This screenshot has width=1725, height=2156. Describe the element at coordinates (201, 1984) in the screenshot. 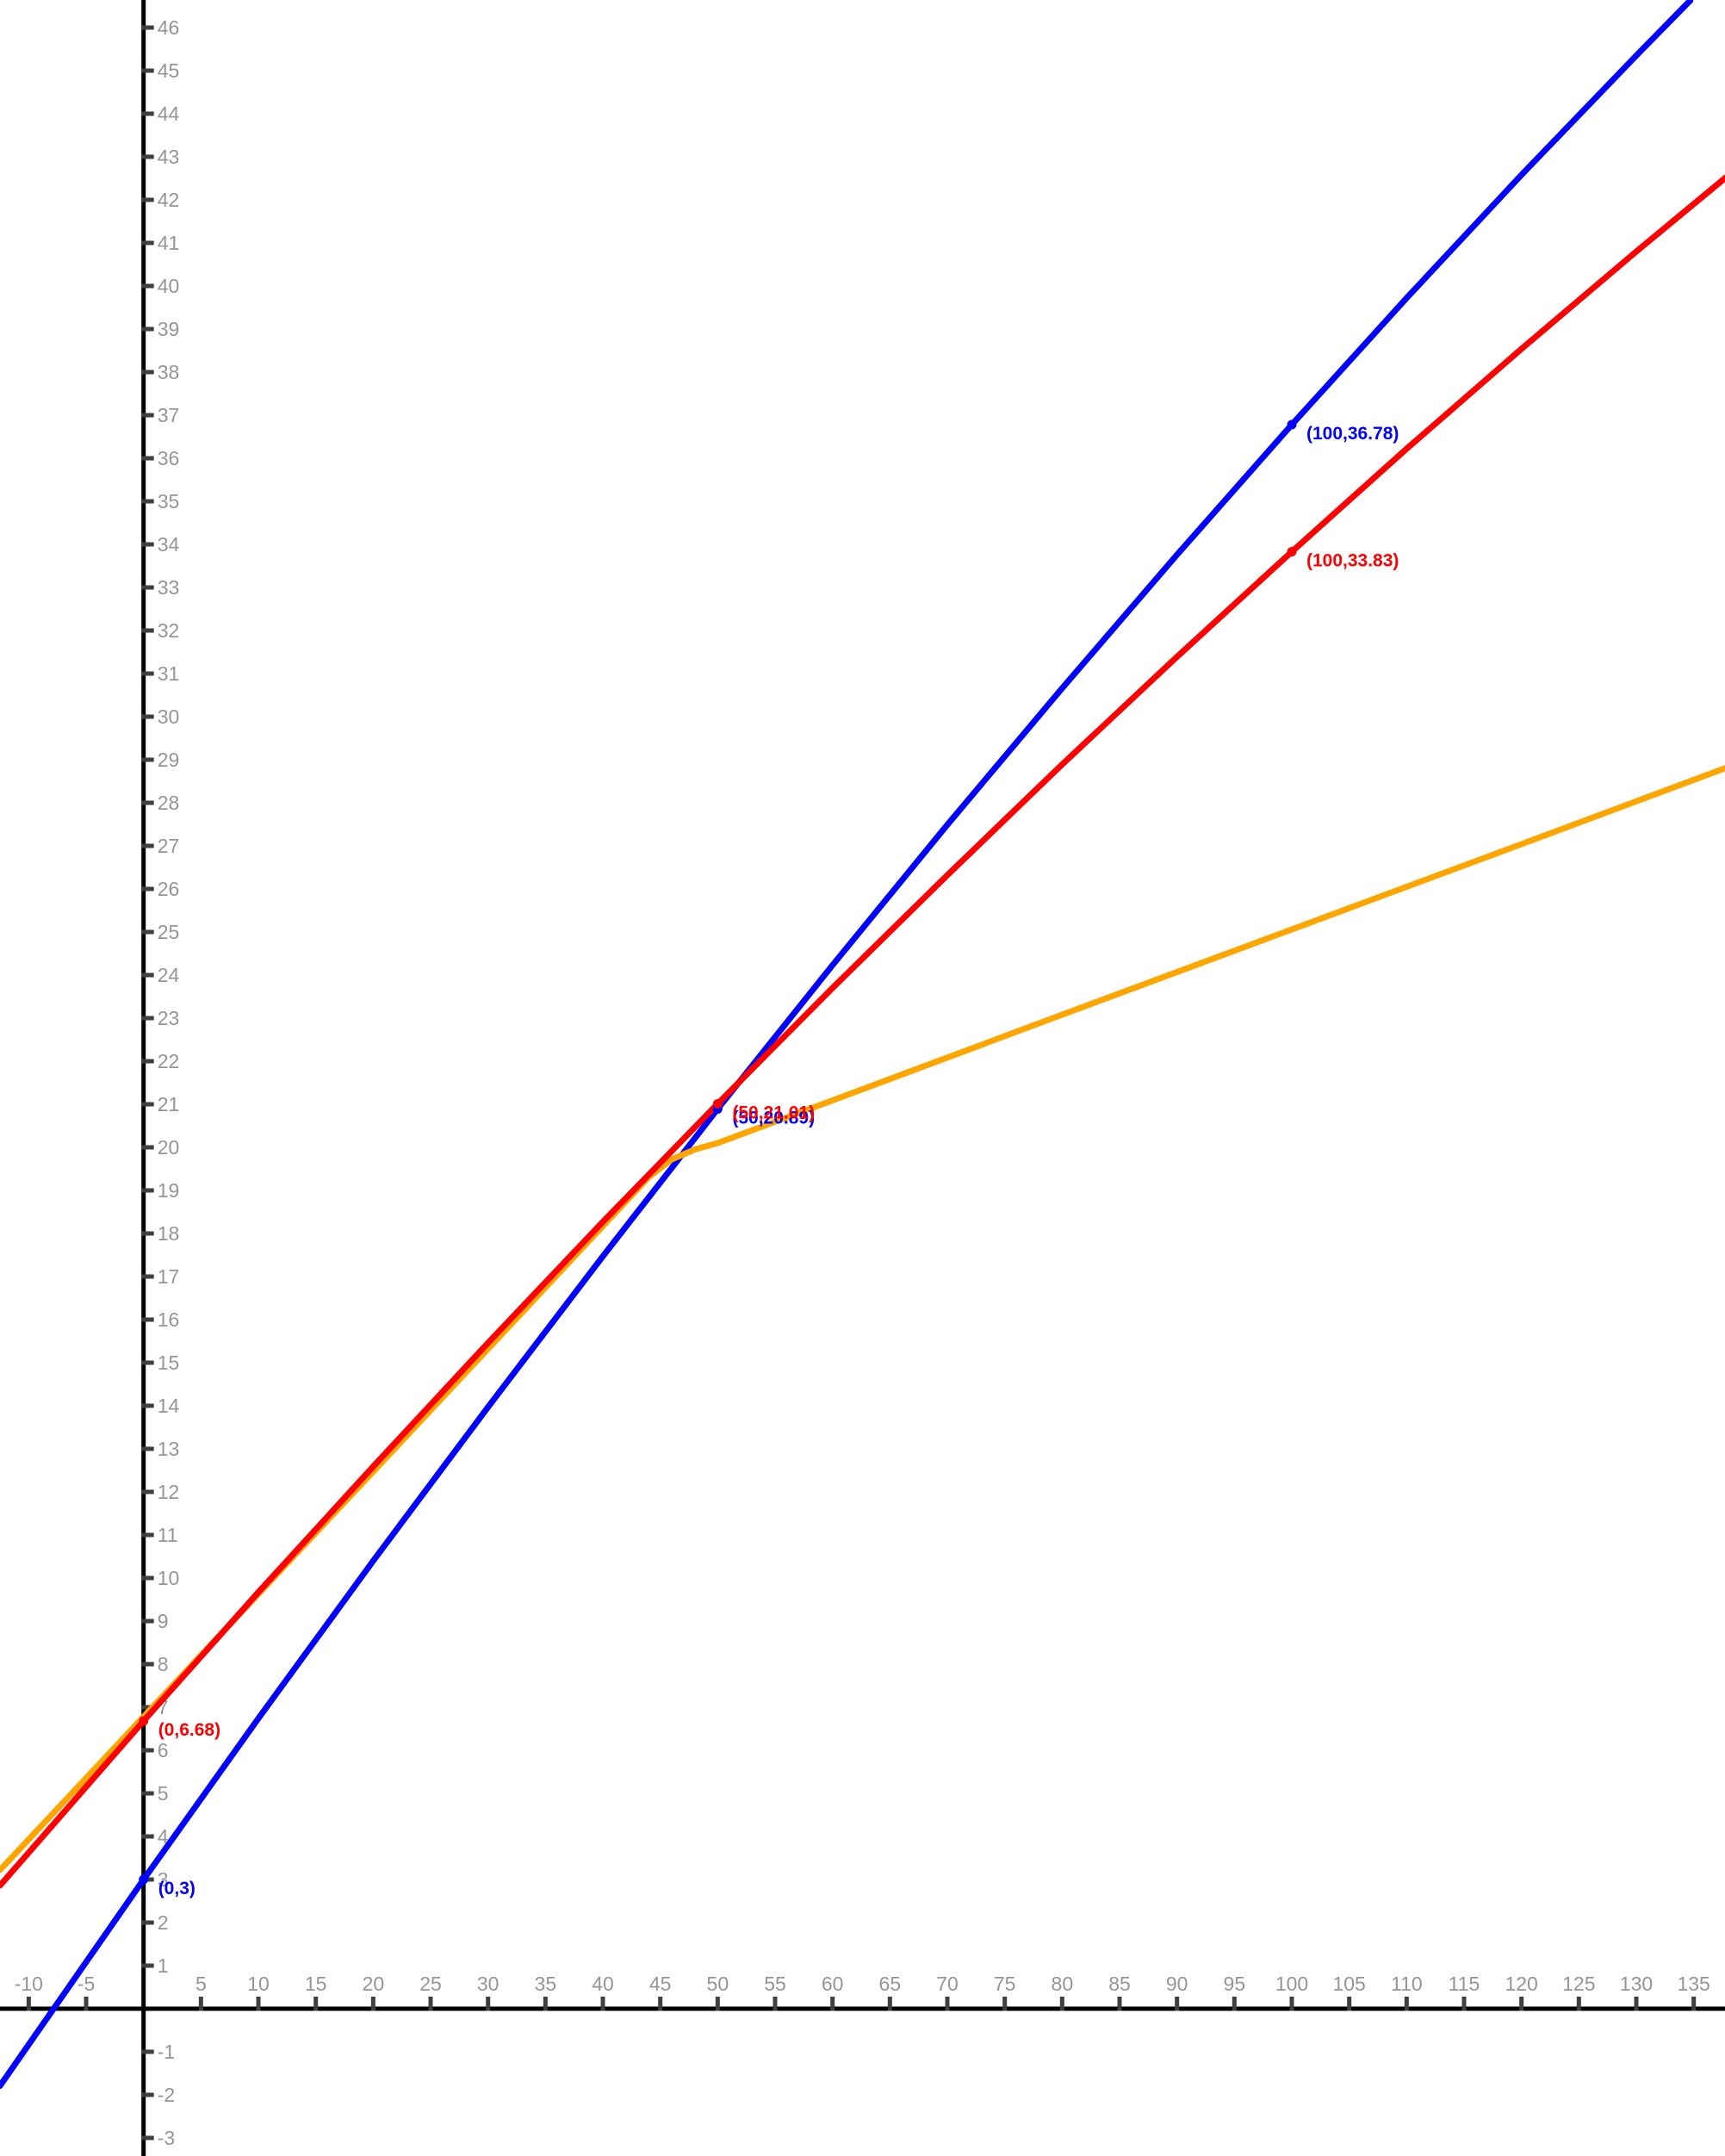

I see `x-tick-label: 5` at that location.